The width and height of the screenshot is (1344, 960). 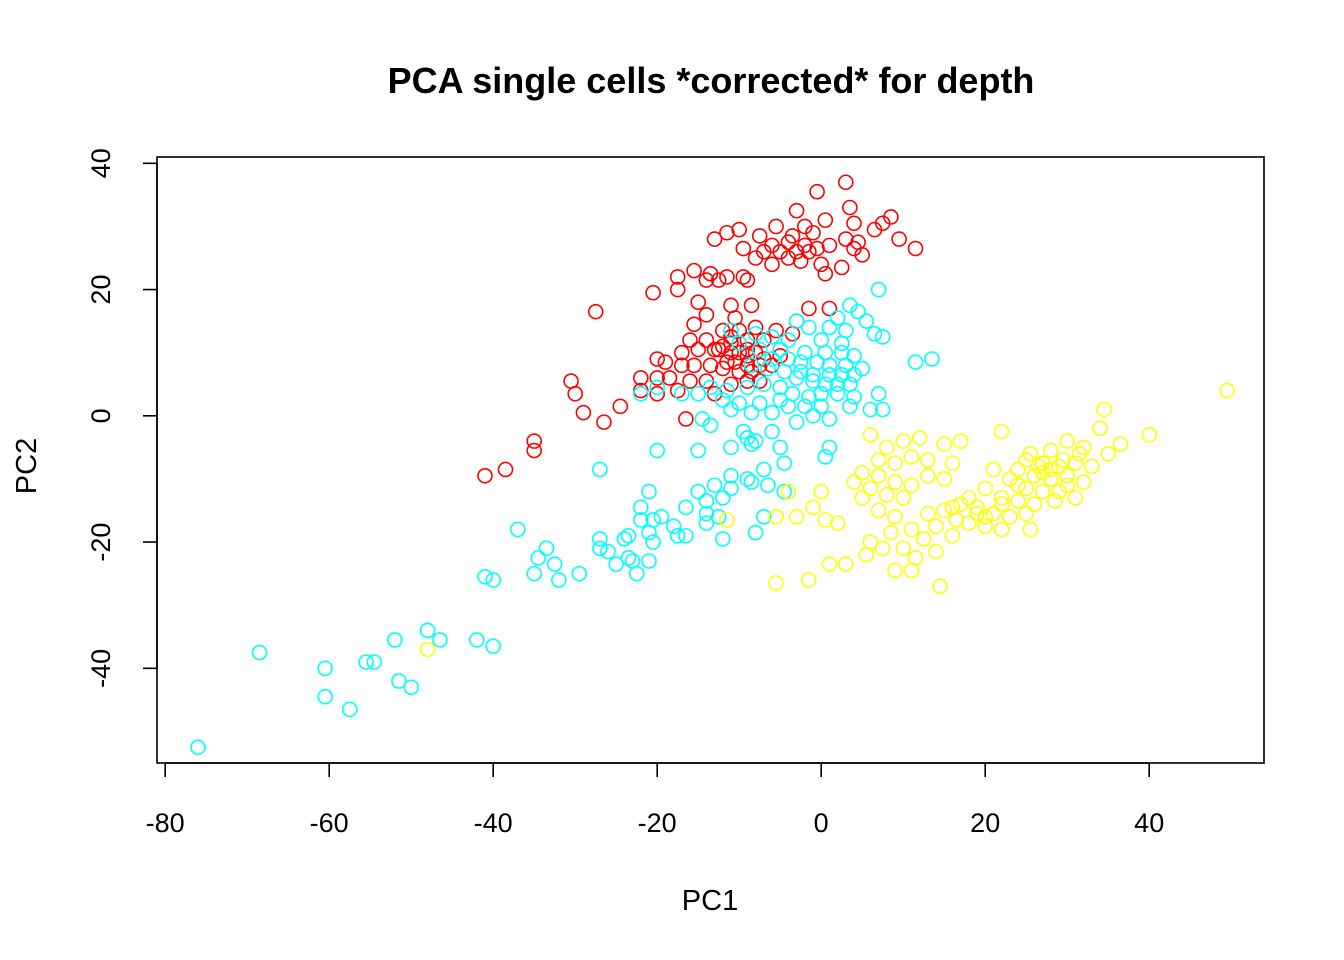 What do you see at coordinates (27, 466) in the screenshot?
I see `y-axis-label: PC2` at bounding box center [27, 466].